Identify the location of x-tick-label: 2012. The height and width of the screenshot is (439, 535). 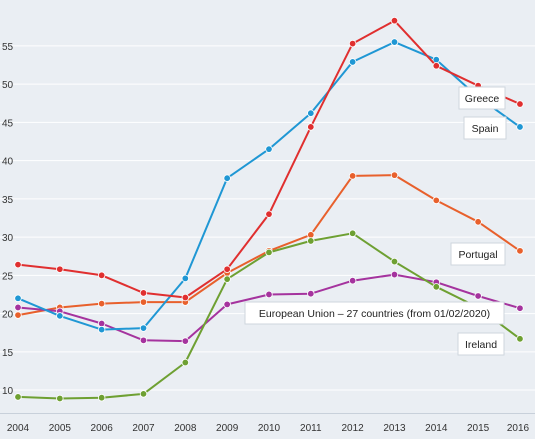
(353, 428).